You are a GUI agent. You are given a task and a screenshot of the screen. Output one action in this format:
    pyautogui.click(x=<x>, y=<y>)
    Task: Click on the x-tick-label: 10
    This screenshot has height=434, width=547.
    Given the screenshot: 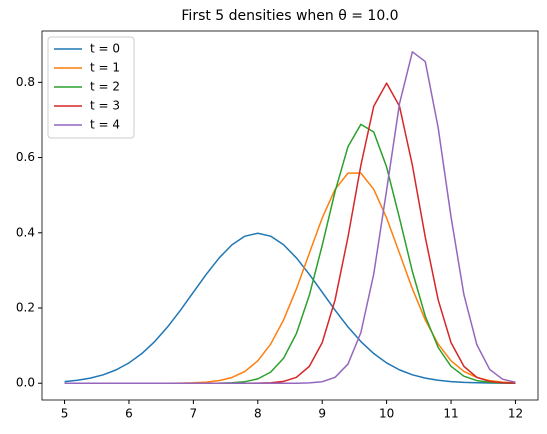 What is the action you would take?
    pyautogui.click(x=386, y=414)
    